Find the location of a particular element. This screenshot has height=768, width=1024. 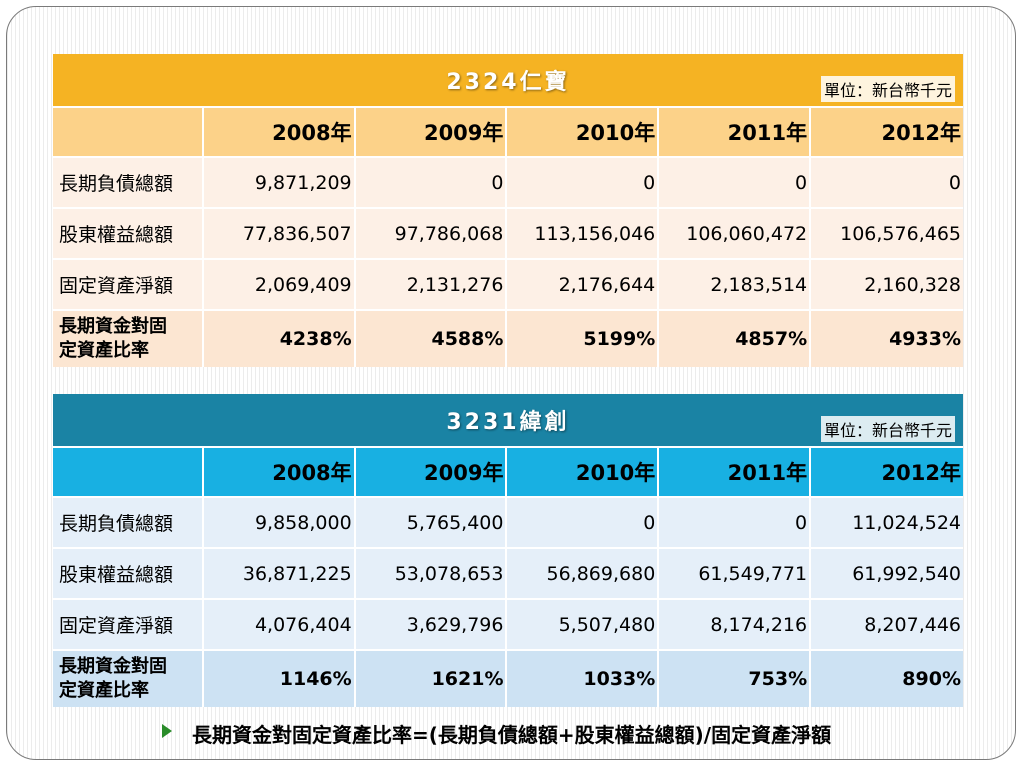

ratio-cell: 4857% is located at coordinates (735, 339).